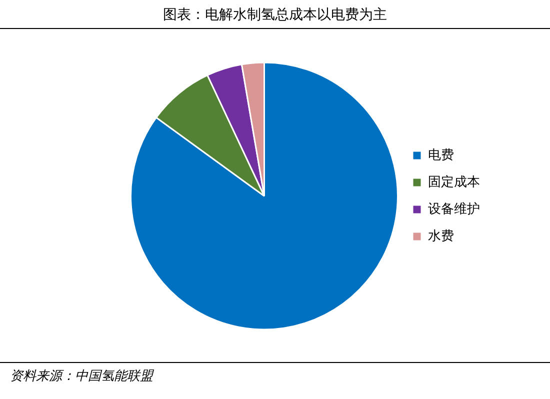 This screenshot has width=550, height=399. Describe the element at coordinates (275, 373) in the screenshot. I see `text: 资料来源：中国氢能联盟` at that location.